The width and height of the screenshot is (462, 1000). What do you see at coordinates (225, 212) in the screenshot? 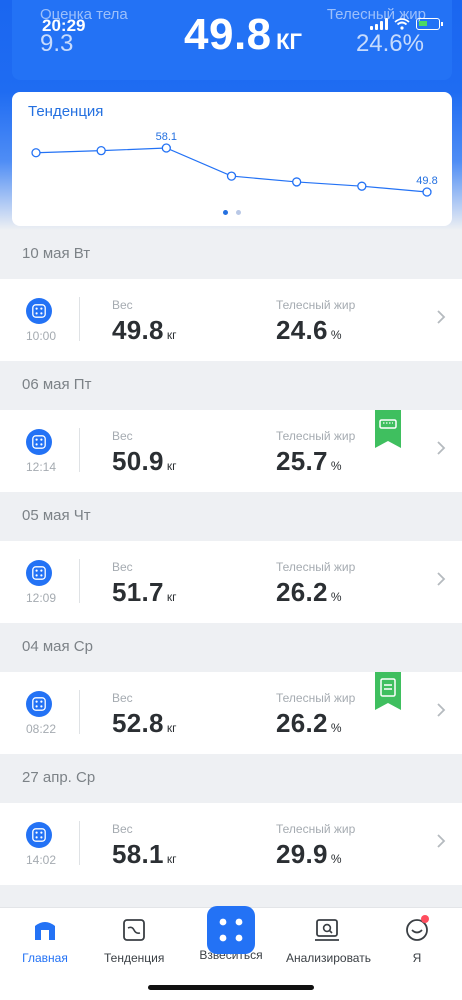
I see `pager-dot-active` at bounding box center [225, 212].